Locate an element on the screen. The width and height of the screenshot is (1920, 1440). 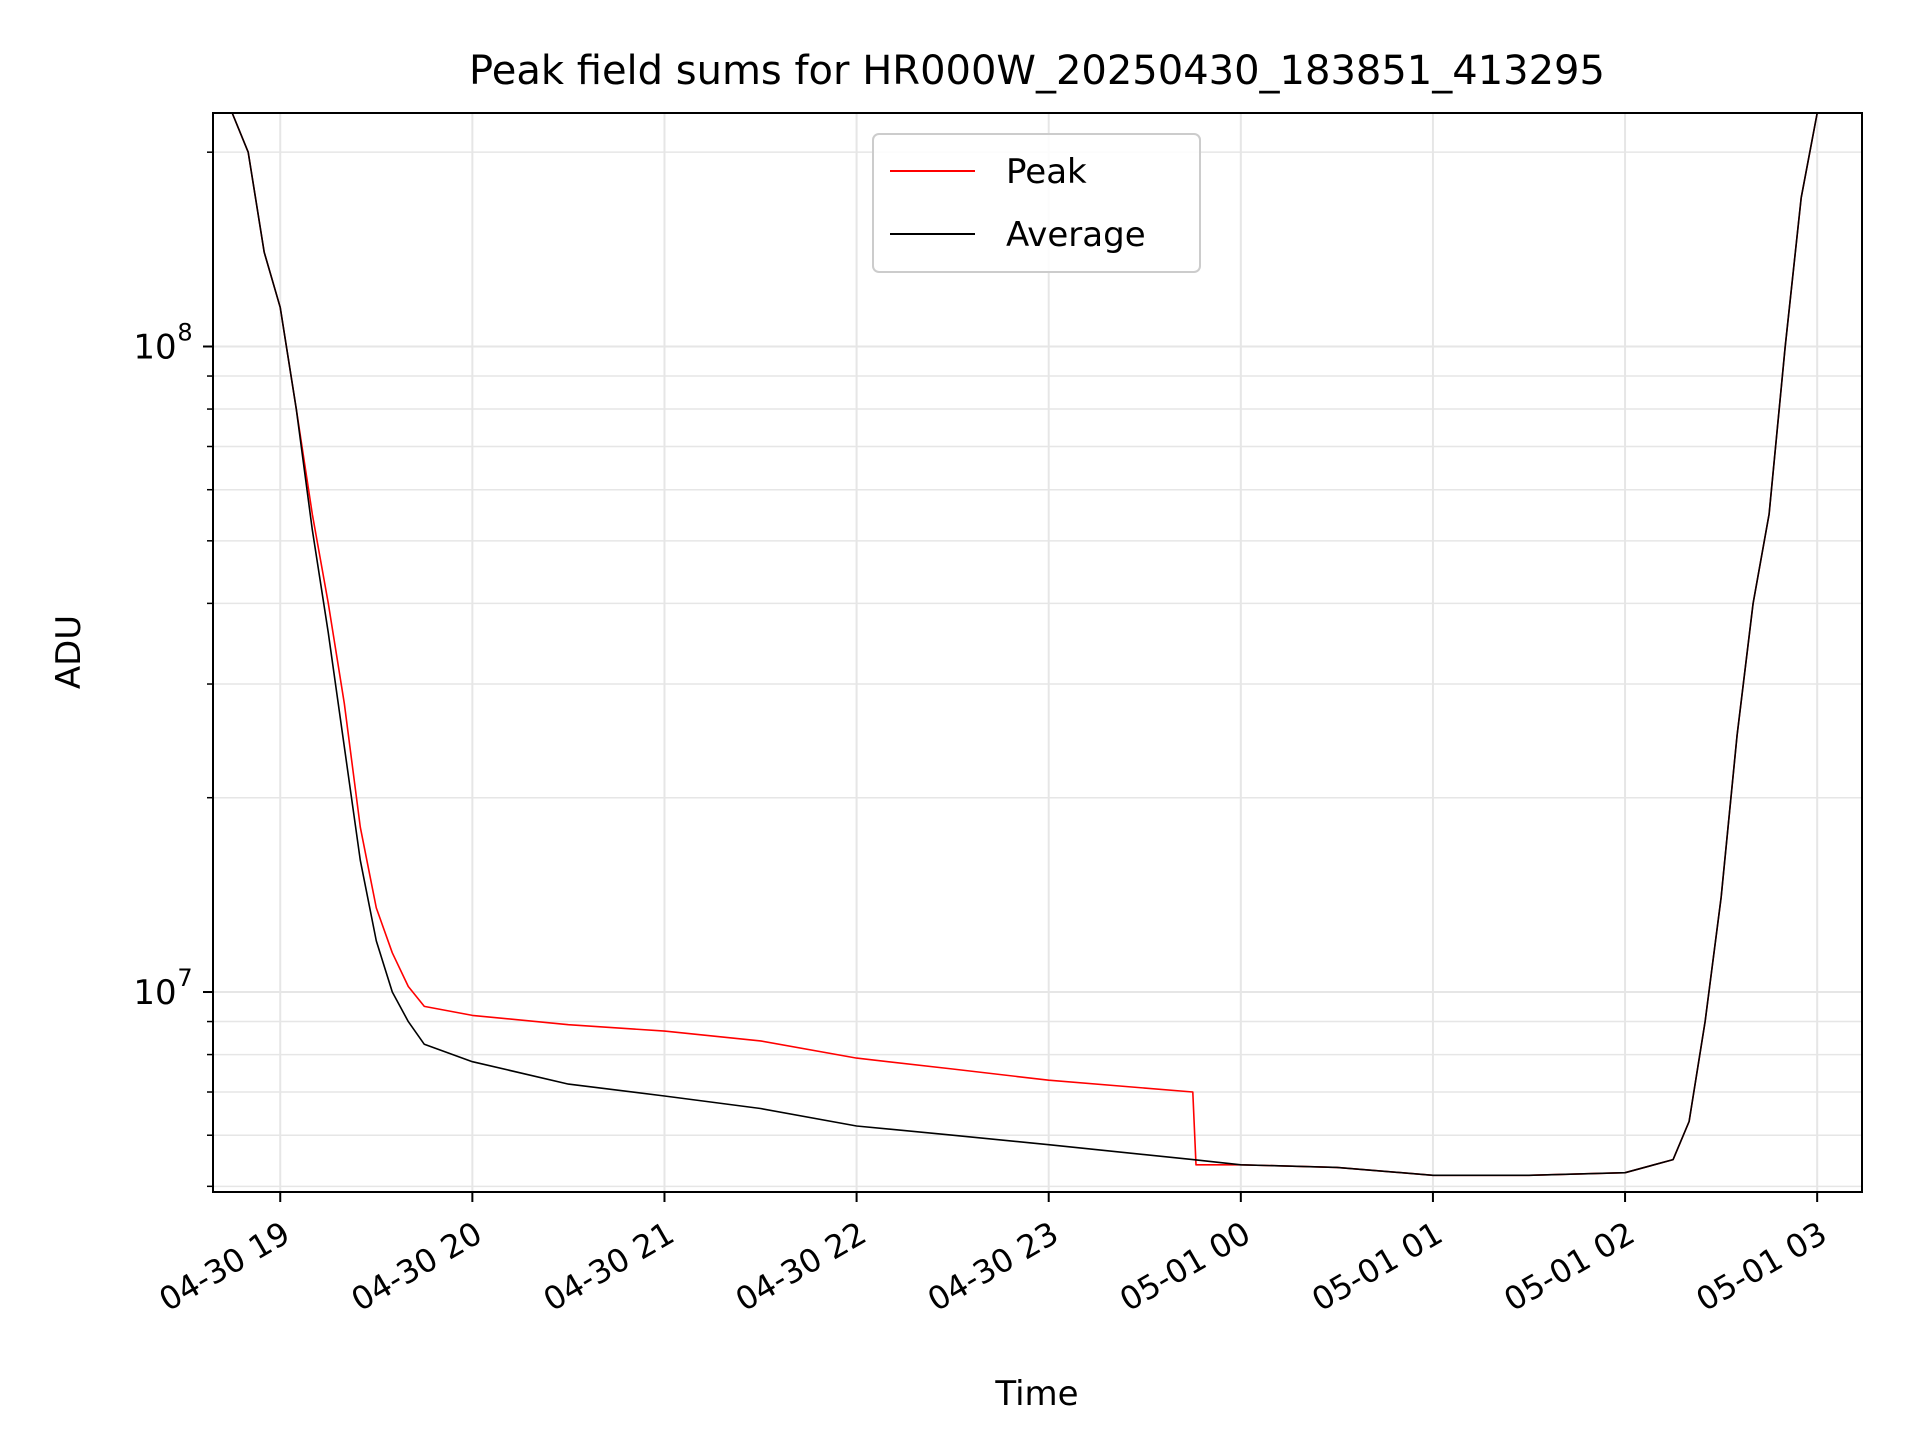
legend-average-label: Average is located at coordinates (1076, 235).